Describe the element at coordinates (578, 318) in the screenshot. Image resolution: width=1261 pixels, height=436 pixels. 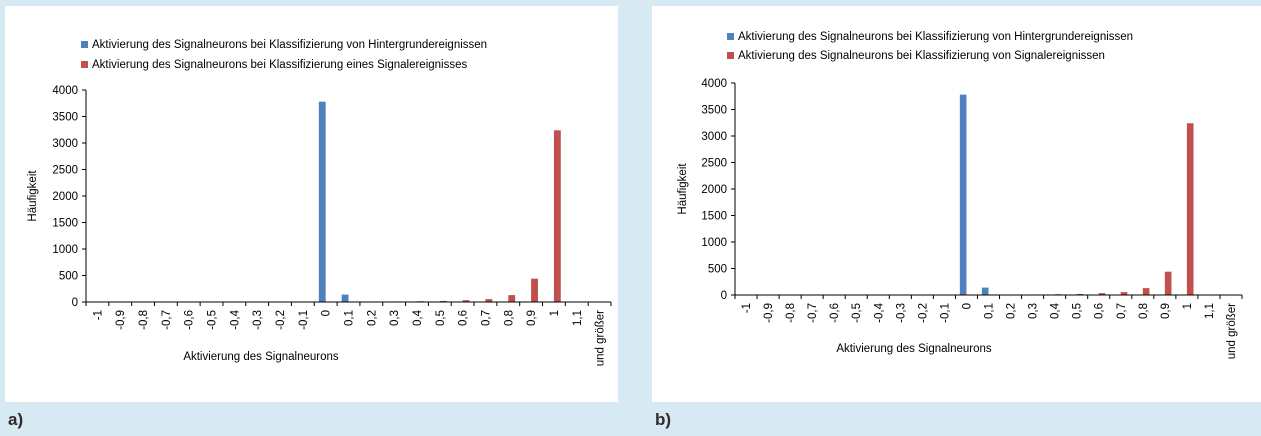
I see `chart-0-xtick-label-21: 1,1` at that location.